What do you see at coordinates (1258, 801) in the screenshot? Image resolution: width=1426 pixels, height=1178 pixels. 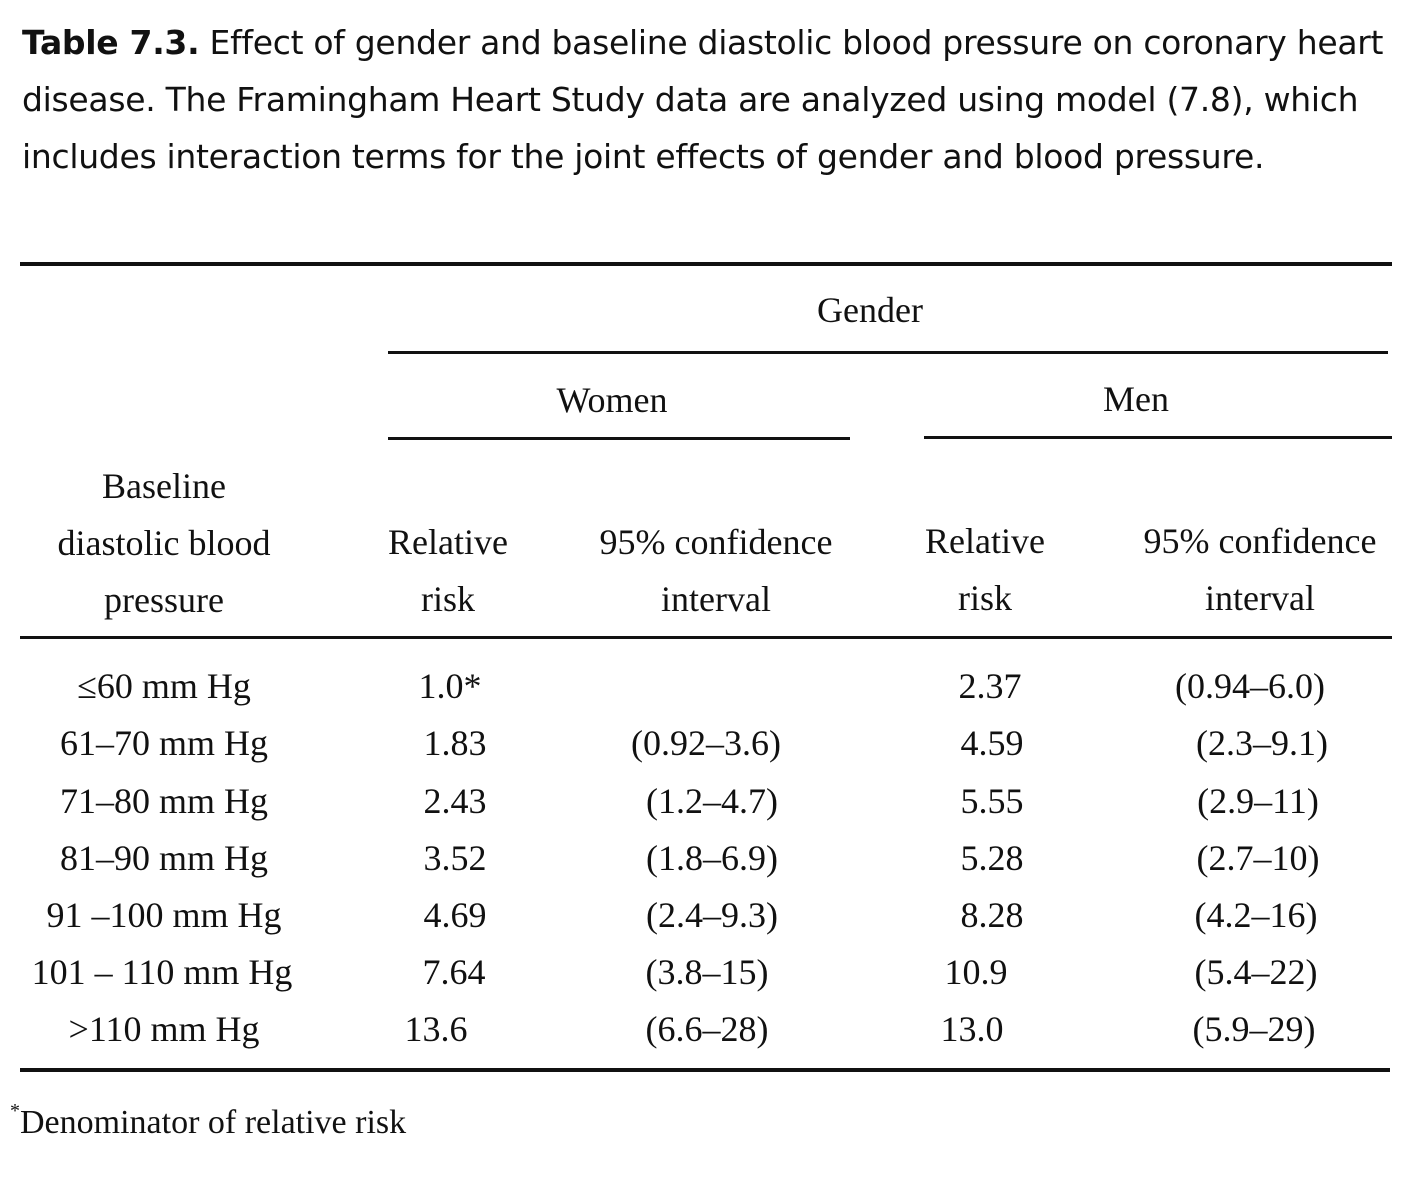 I see `men-ci-cell: (2.9–11)` at bounding box center [1258, 801].